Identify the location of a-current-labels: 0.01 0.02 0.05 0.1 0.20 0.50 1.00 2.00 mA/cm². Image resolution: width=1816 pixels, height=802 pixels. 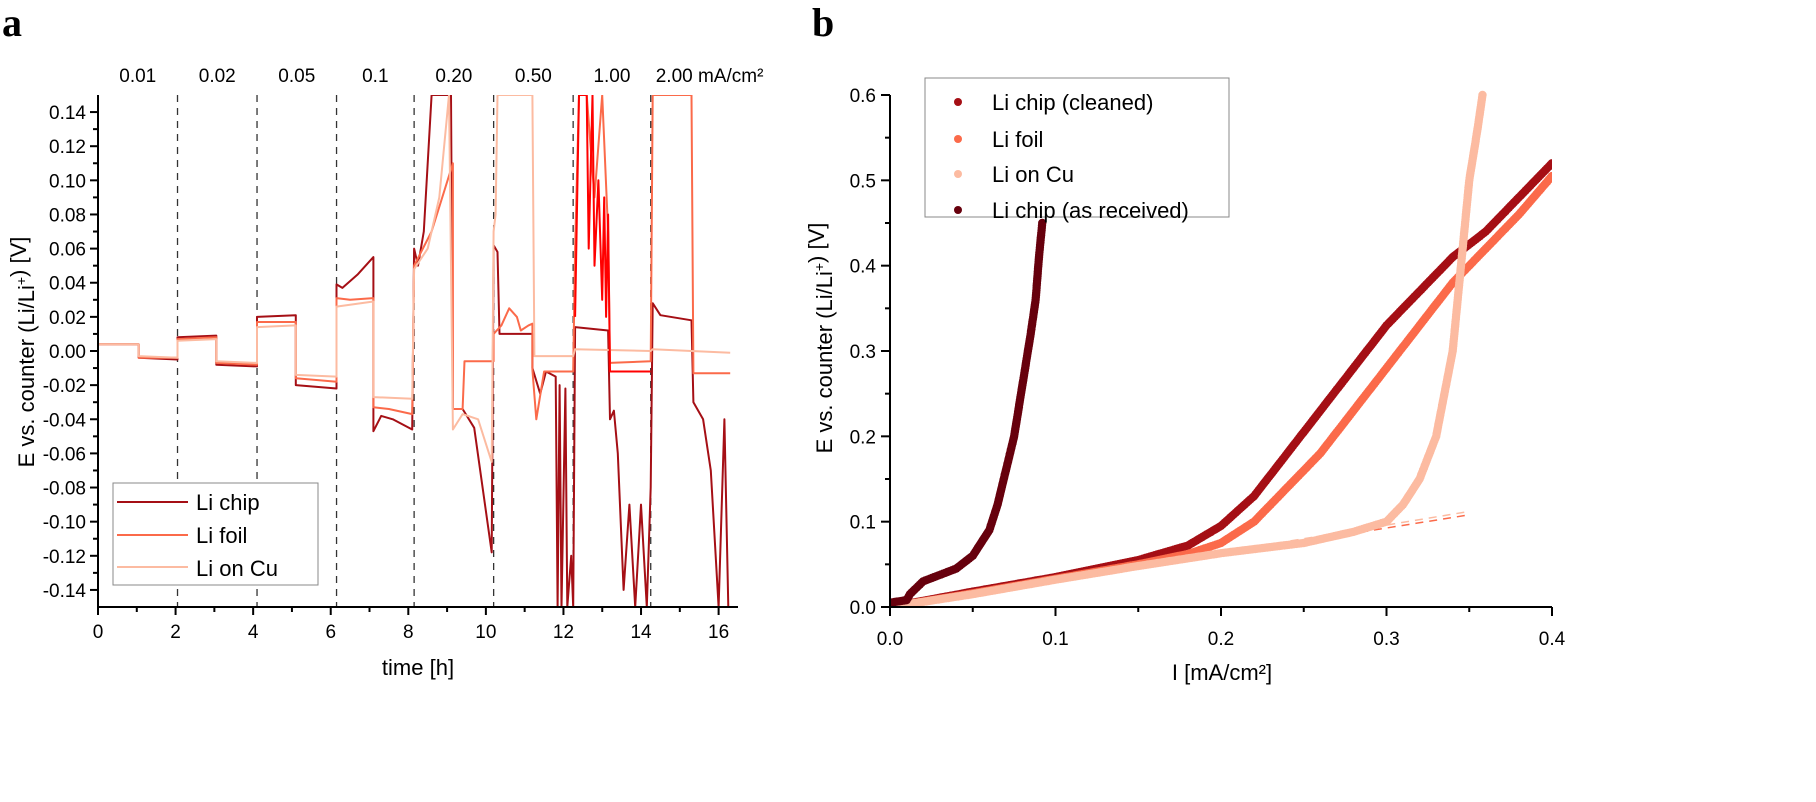
(441, 76).